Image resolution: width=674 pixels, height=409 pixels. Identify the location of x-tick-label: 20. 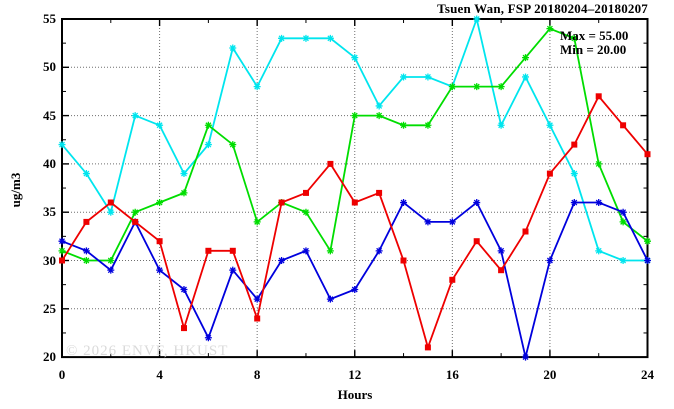
(550, 374).